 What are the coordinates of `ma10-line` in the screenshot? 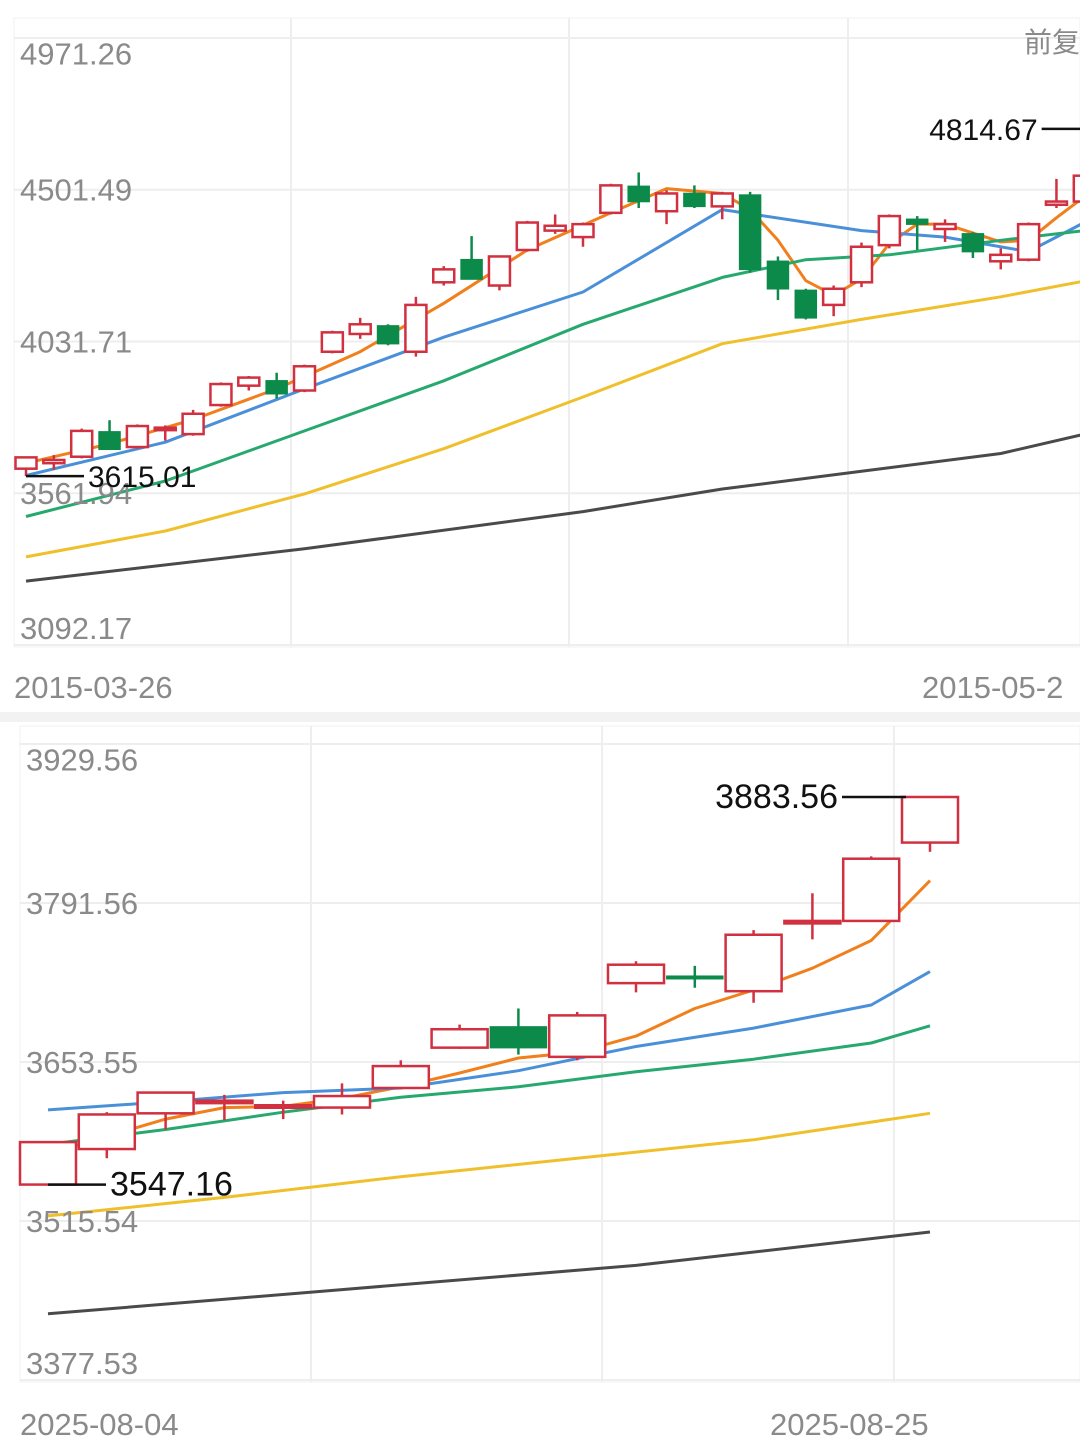 It's located at (489, 1041).